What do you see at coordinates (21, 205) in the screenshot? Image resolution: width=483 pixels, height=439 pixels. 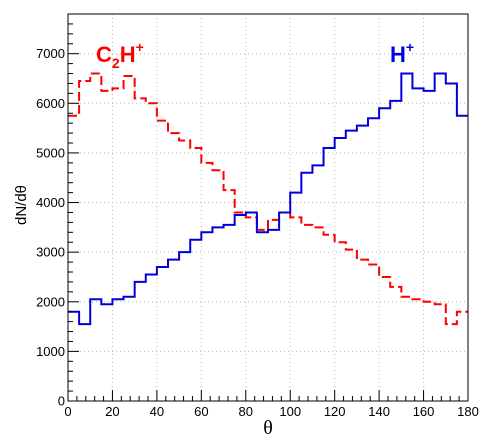 I see `y-axis-label: dN/dθ` at bounding box center [21, 205].